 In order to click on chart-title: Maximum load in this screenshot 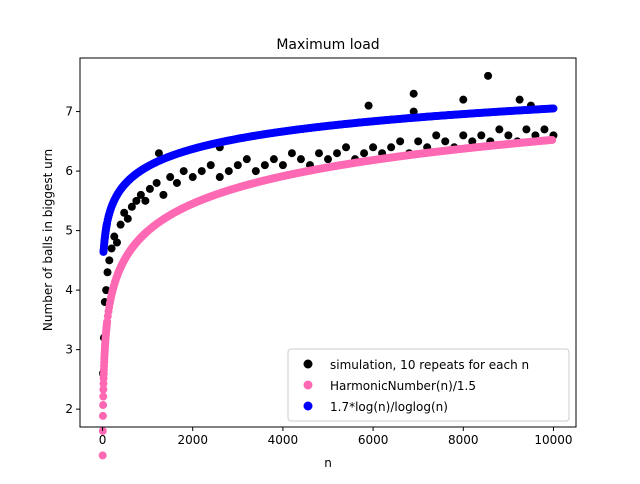, I will do `click(327, 45)`.